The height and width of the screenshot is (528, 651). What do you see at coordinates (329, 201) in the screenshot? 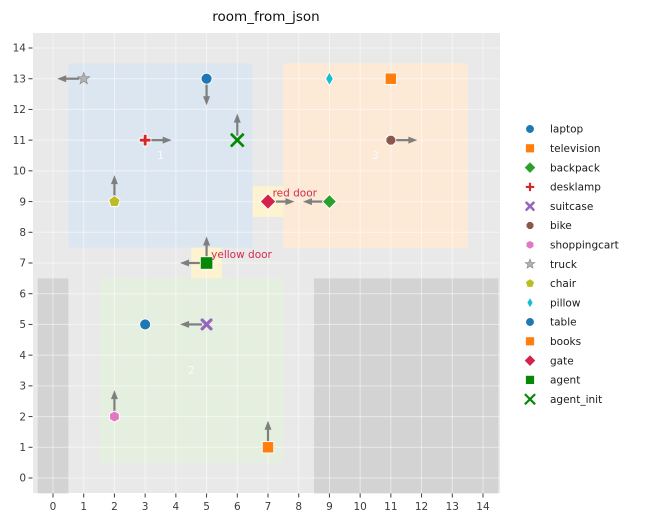
I see `marker-backpack` at bounding box center [329, 201].